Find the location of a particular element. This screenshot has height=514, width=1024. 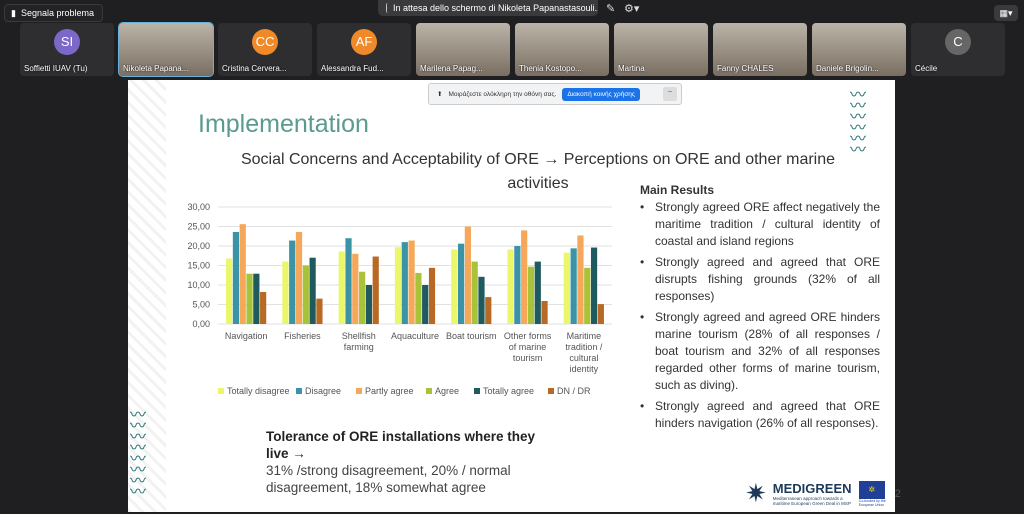

spinner-icon is located at coordinates (387, 8).